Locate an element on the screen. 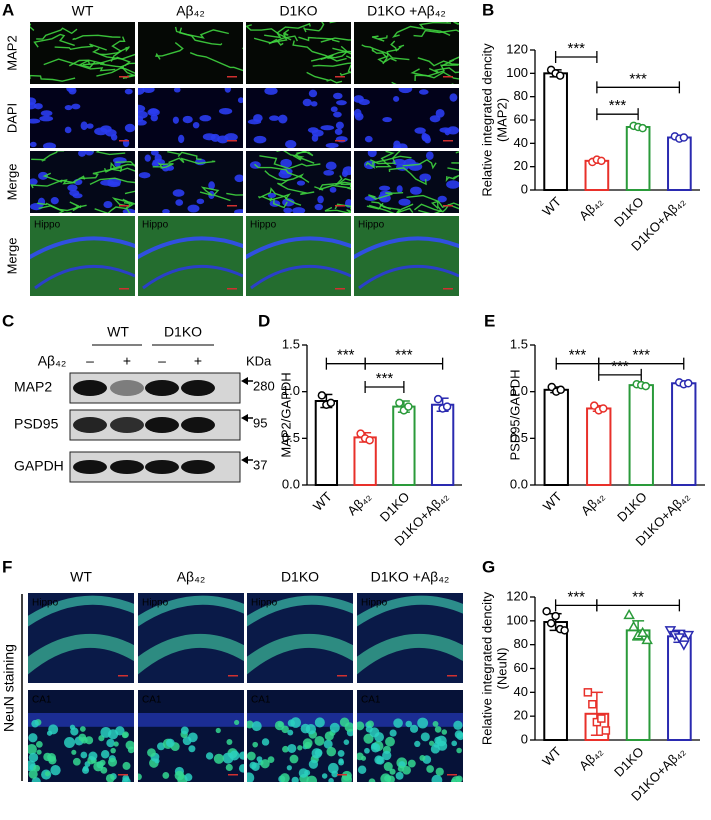 The height and width of the screenshot is (820, 711). row-label: Merge is located at coordinates (11, 256).